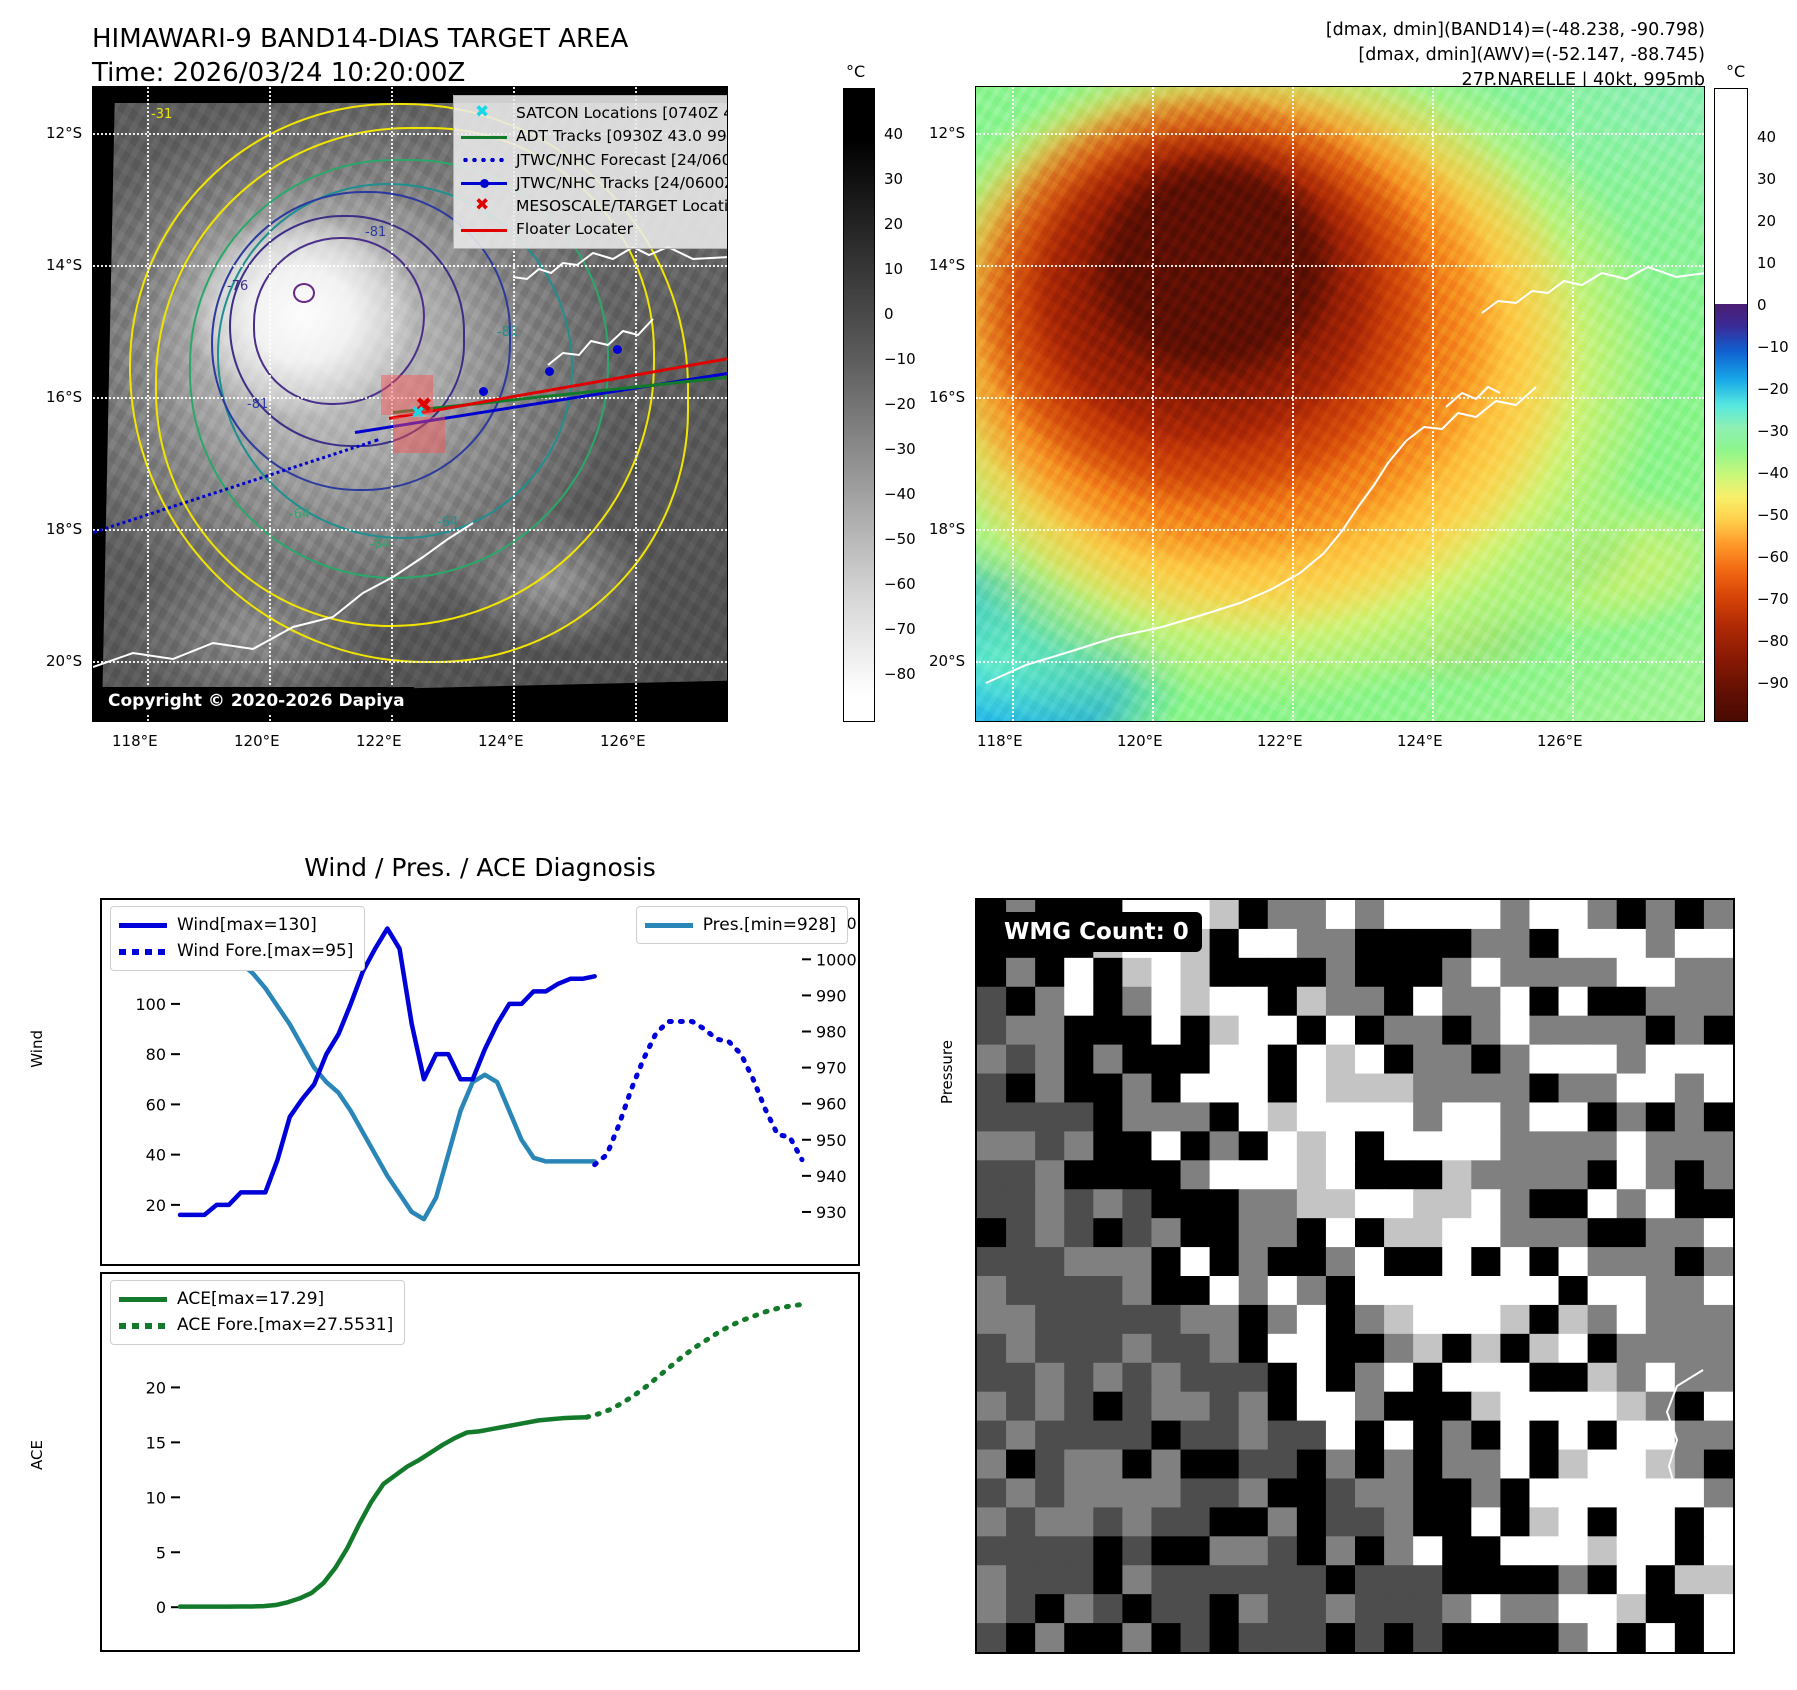  I want to click on p2-lat-tick-16s: 16°S, so click(947, 397).